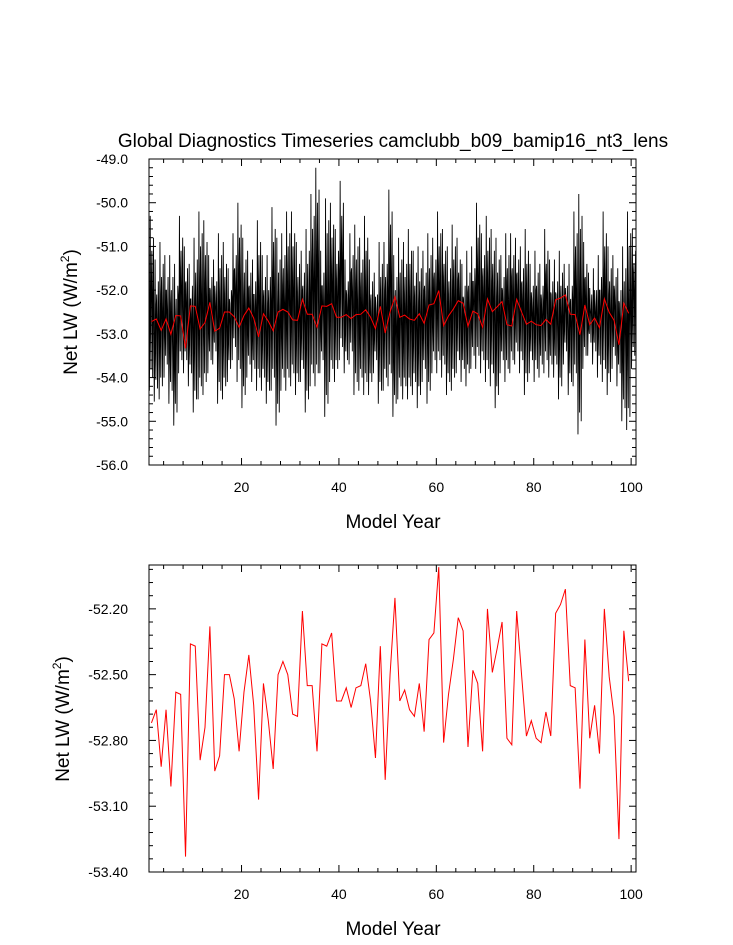 Image resolution: width=733 pixels, height=945 pixels. I want to click on y-tick-label: -55.0, so click(112, 421).